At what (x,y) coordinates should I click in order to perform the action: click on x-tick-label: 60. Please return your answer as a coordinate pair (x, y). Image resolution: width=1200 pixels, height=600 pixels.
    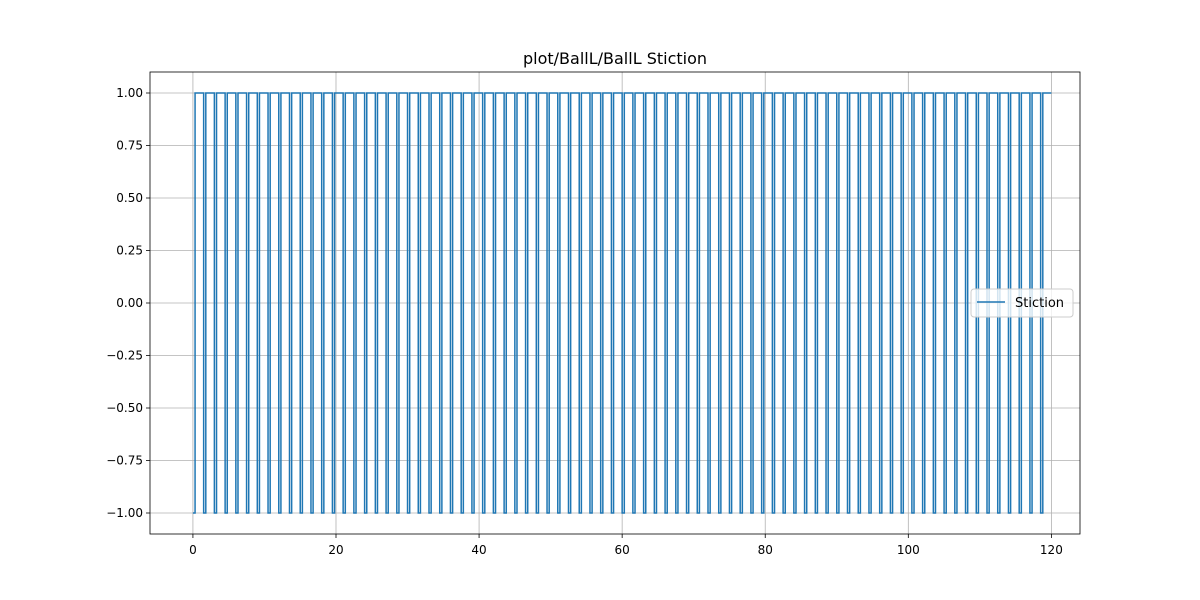
    Looking at the image, I should click on (622, 550).